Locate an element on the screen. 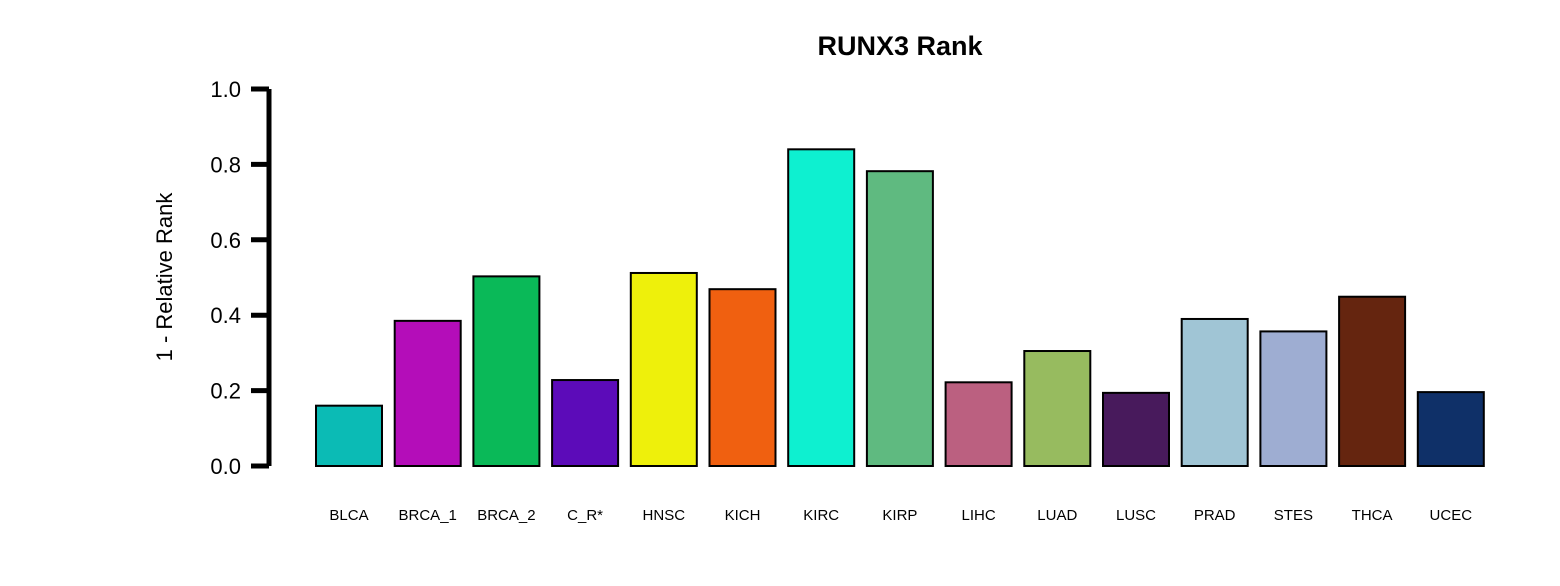 The image size is (1560, 586). x-tick-label: LUSC is located at coordinates (1136, 515).